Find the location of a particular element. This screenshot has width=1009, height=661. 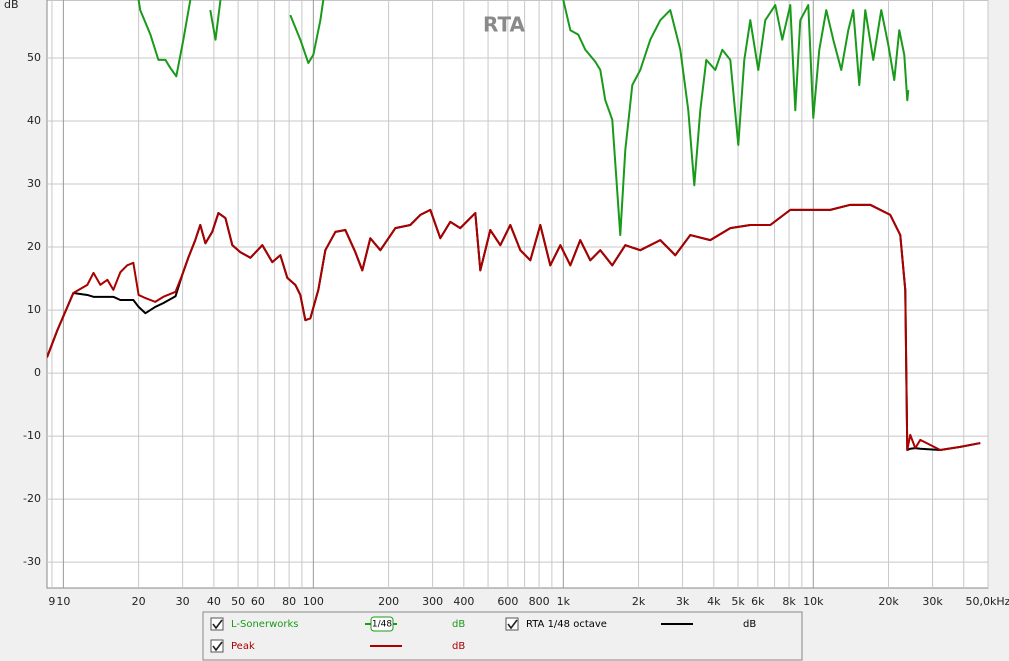

x-tick-label: 50,0kHz is located at coordinates (987, 601).